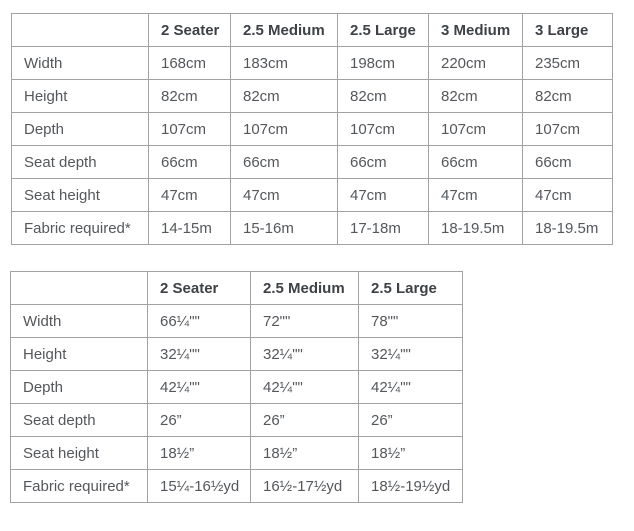 The height and width of the screenshot is (531, 634). I want to click on value-cell: 198cm, so click(383, 63).